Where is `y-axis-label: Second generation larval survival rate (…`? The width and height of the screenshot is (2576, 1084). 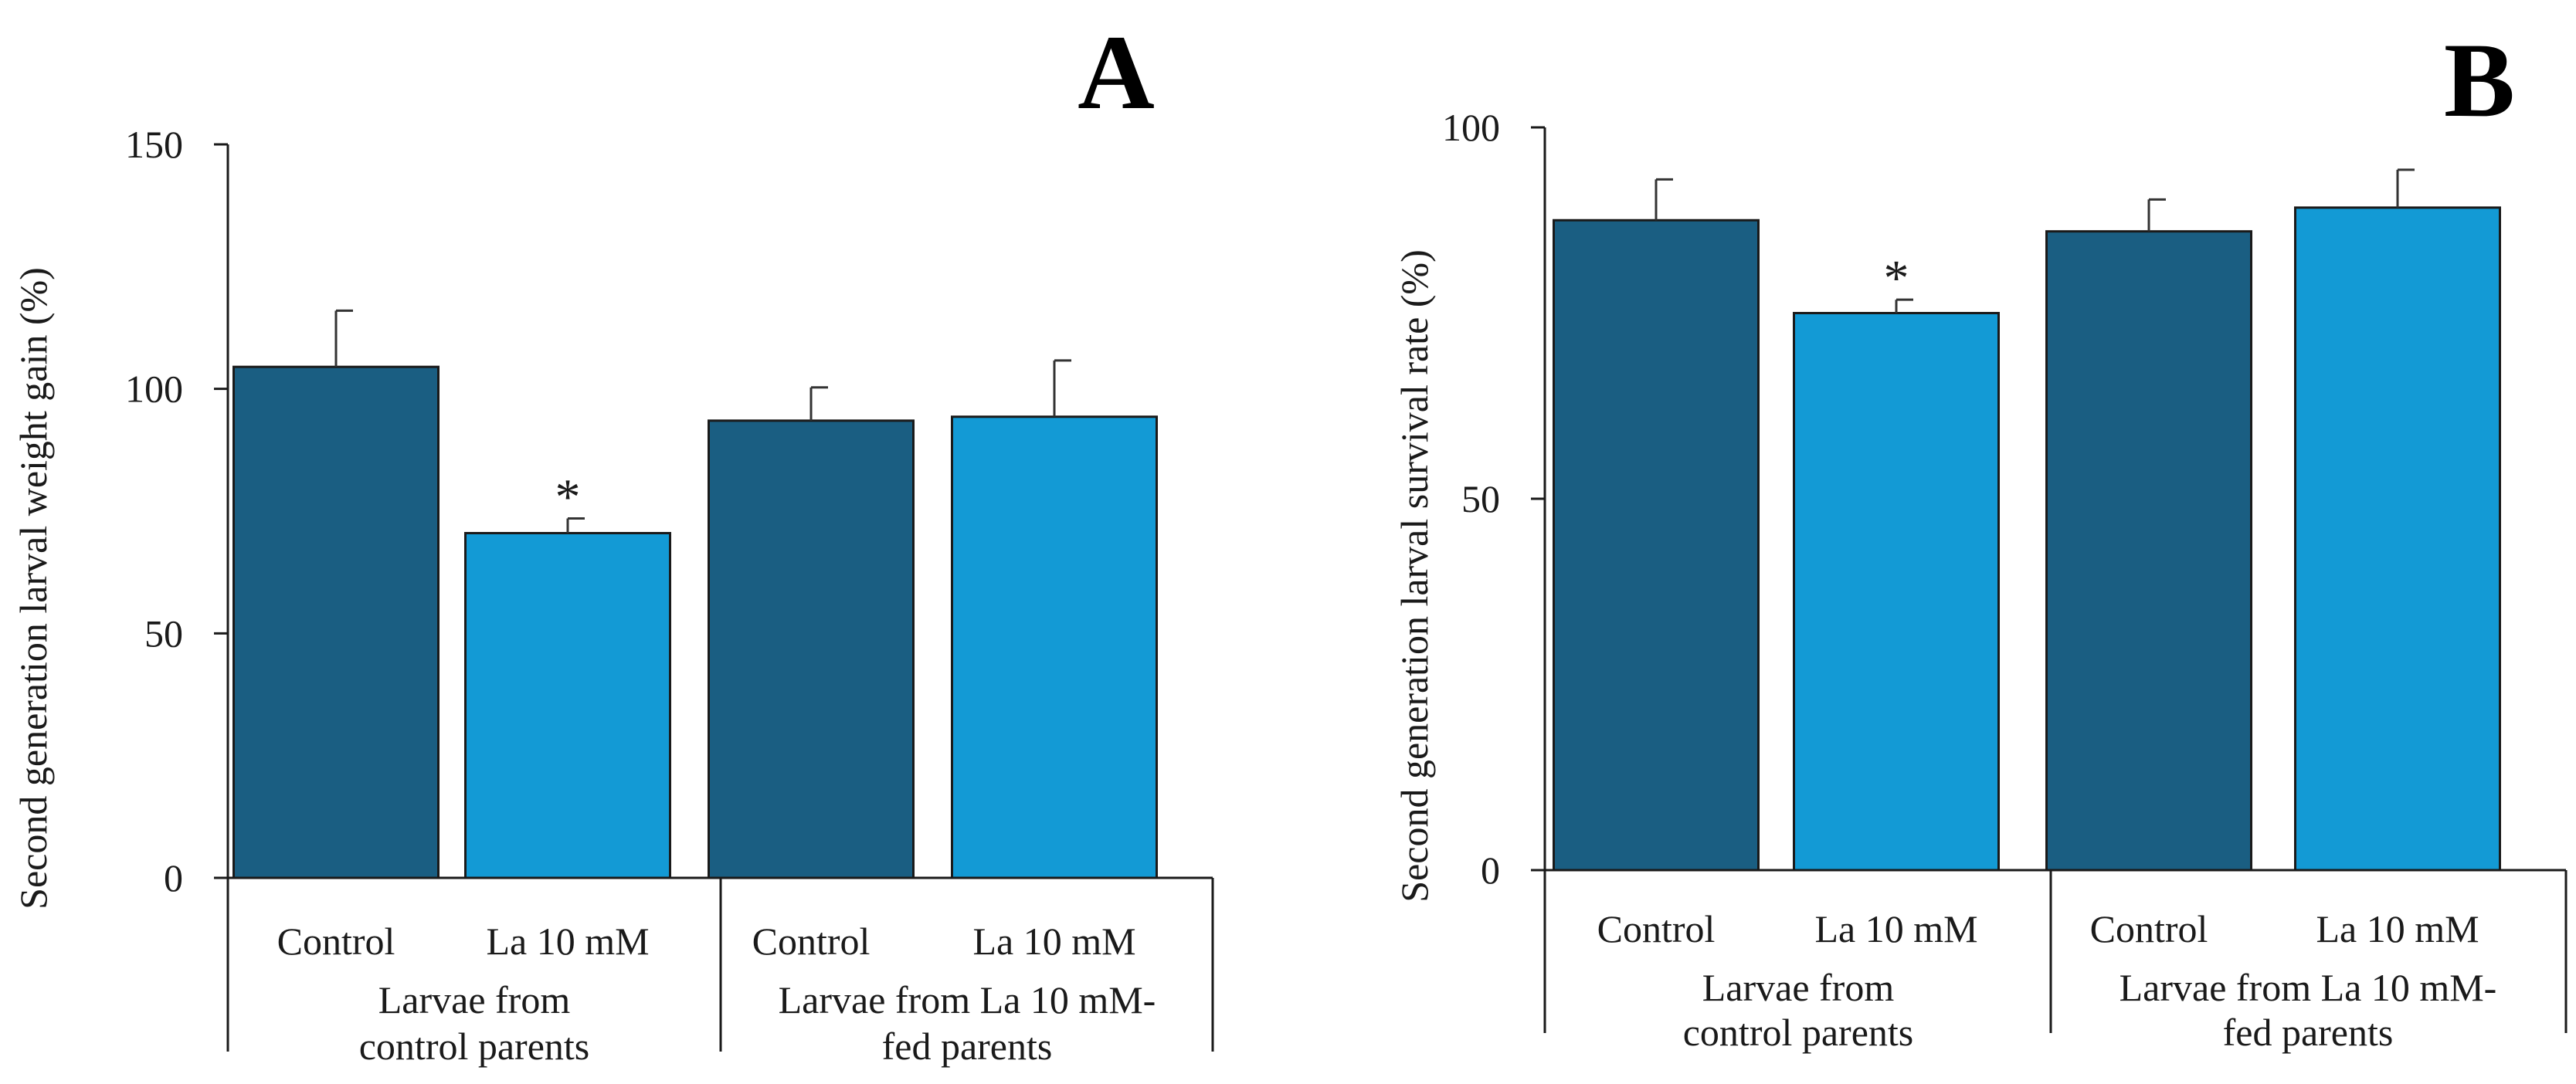
y-axis-label: Second generation larval survival rate (… is located at coordinates (1414, 575).